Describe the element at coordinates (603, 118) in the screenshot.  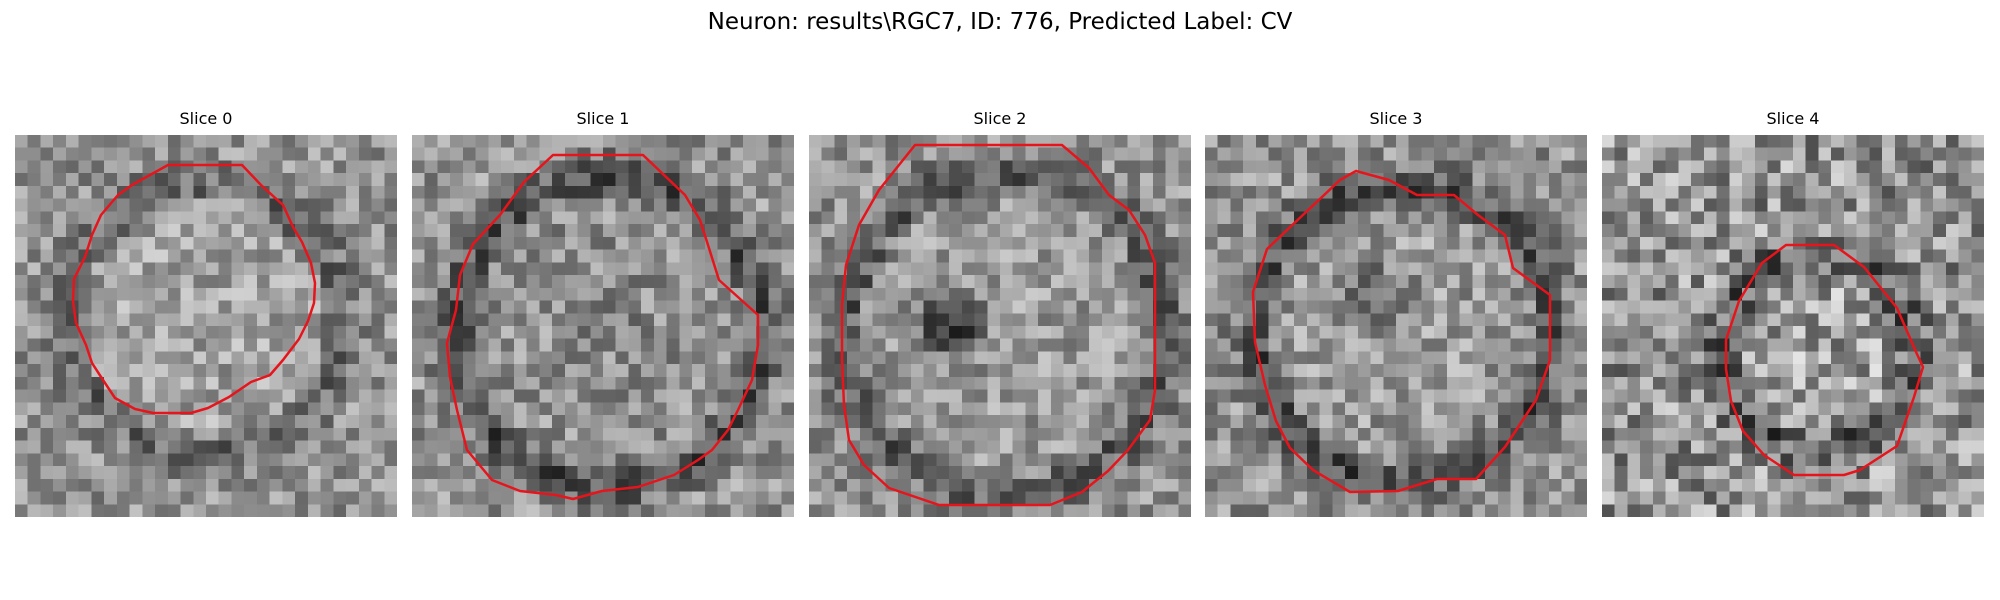
I see `slice-title-1: Slice 1` at that location.